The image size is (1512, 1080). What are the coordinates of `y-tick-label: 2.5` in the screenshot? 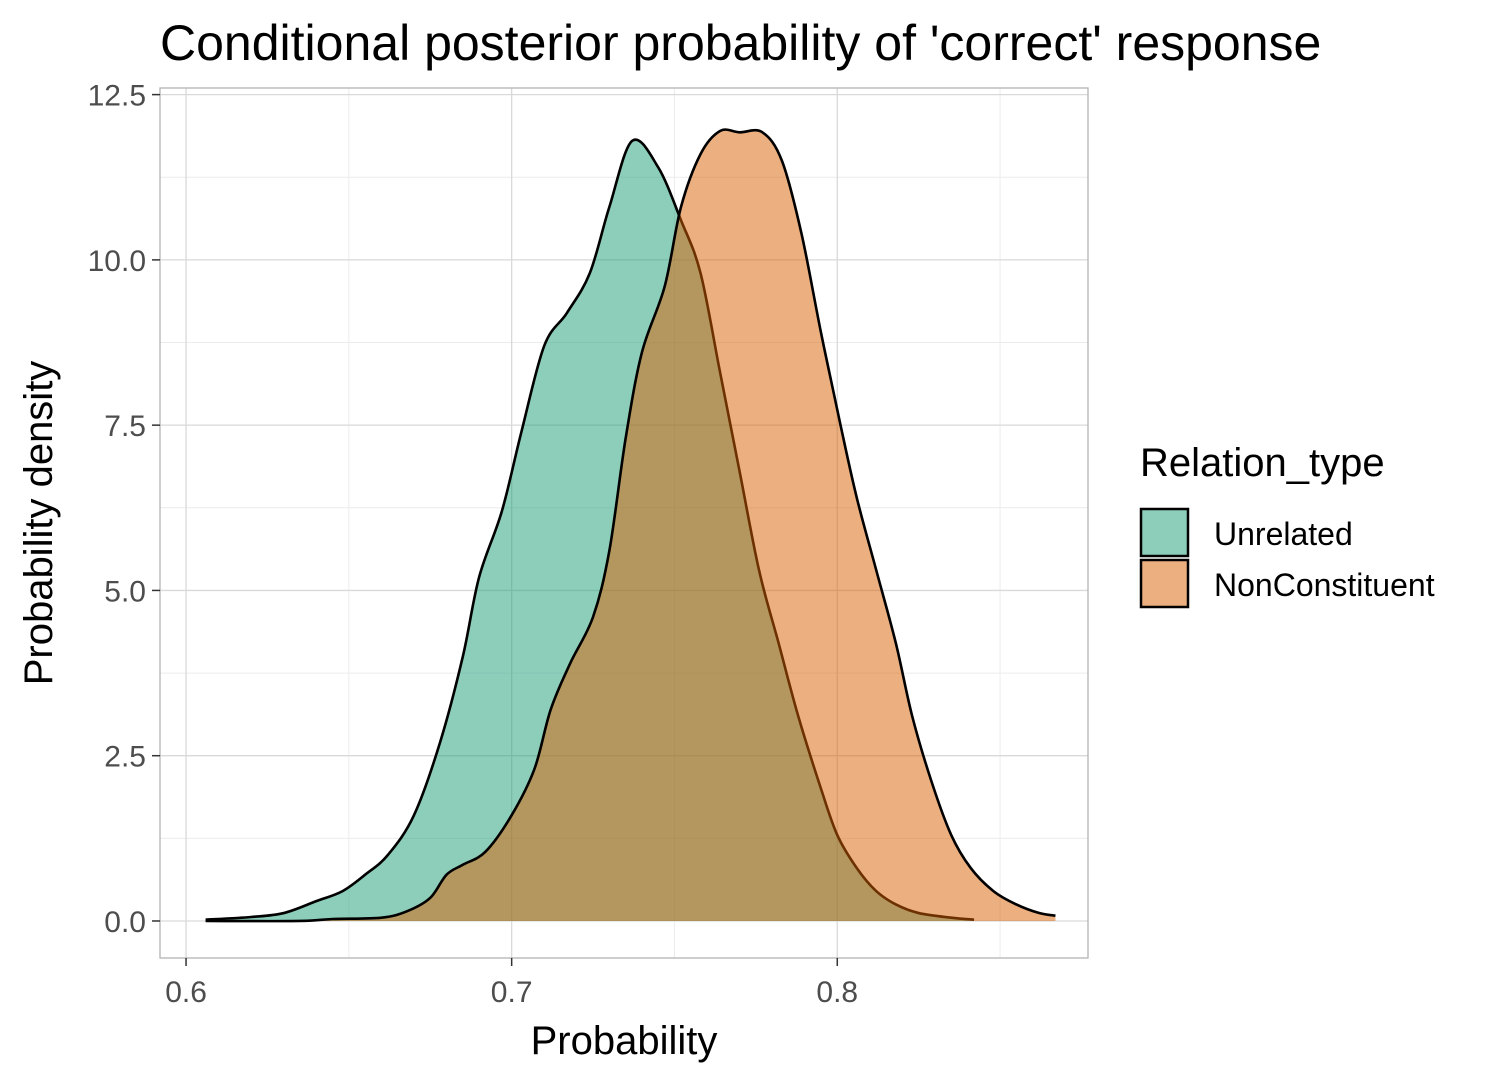 It's located at (125, 757).